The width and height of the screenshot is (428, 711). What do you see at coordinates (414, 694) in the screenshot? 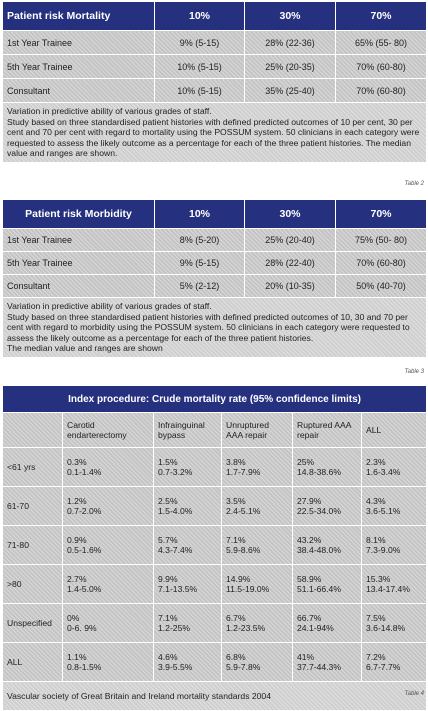
I see `table-caption: Table 4` at bounding box center [414, 694].